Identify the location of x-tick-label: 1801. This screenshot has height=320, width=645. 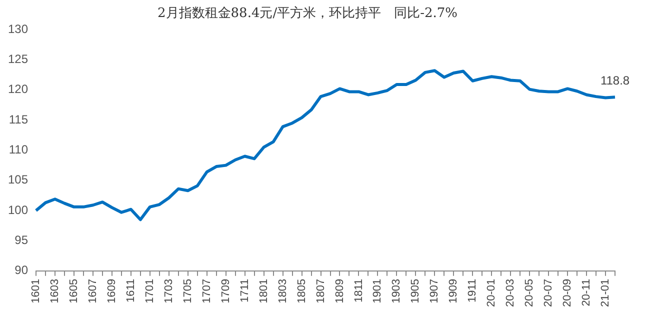
(264, 291).